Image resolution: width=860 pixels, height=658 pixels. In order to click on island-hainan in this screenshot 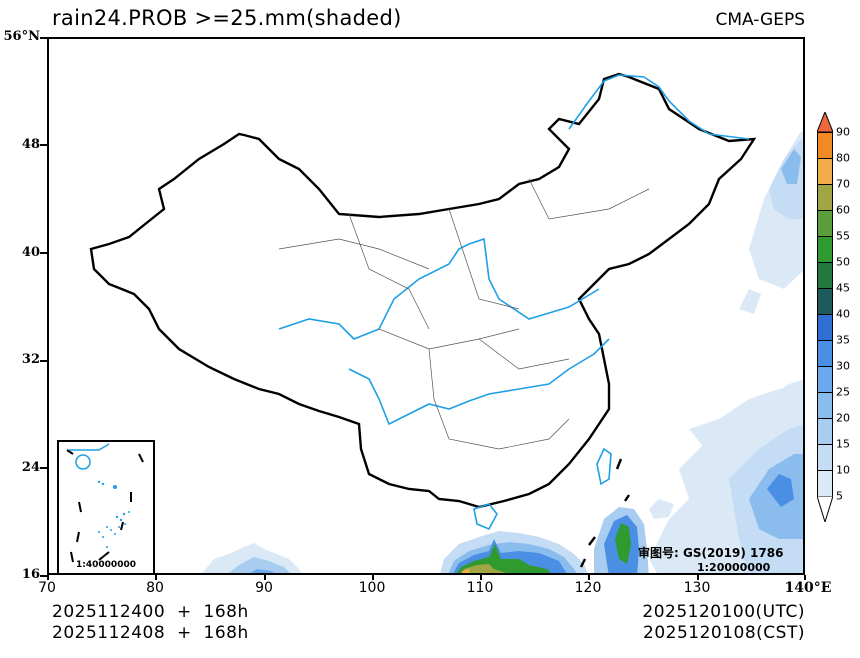, I will do `click(485, 517)`.